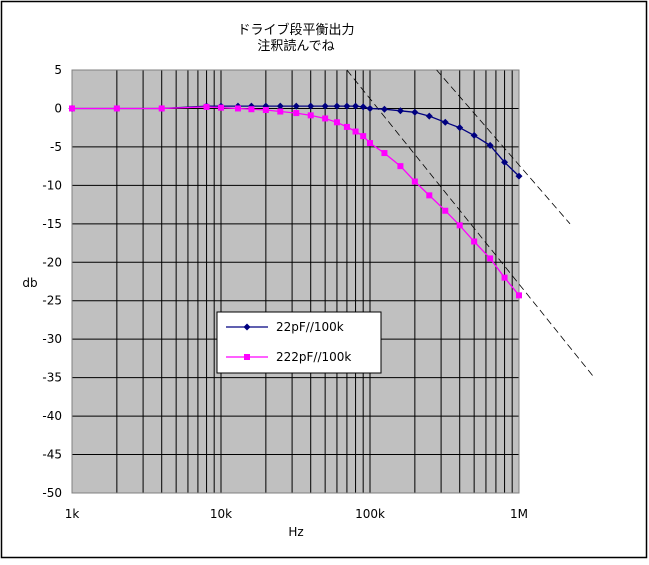 The width and height of the screenshot is (649, 565). Describe the element at coordinates (52, 416) in the screenshot. I see `y-tick-label: -40` at that location.